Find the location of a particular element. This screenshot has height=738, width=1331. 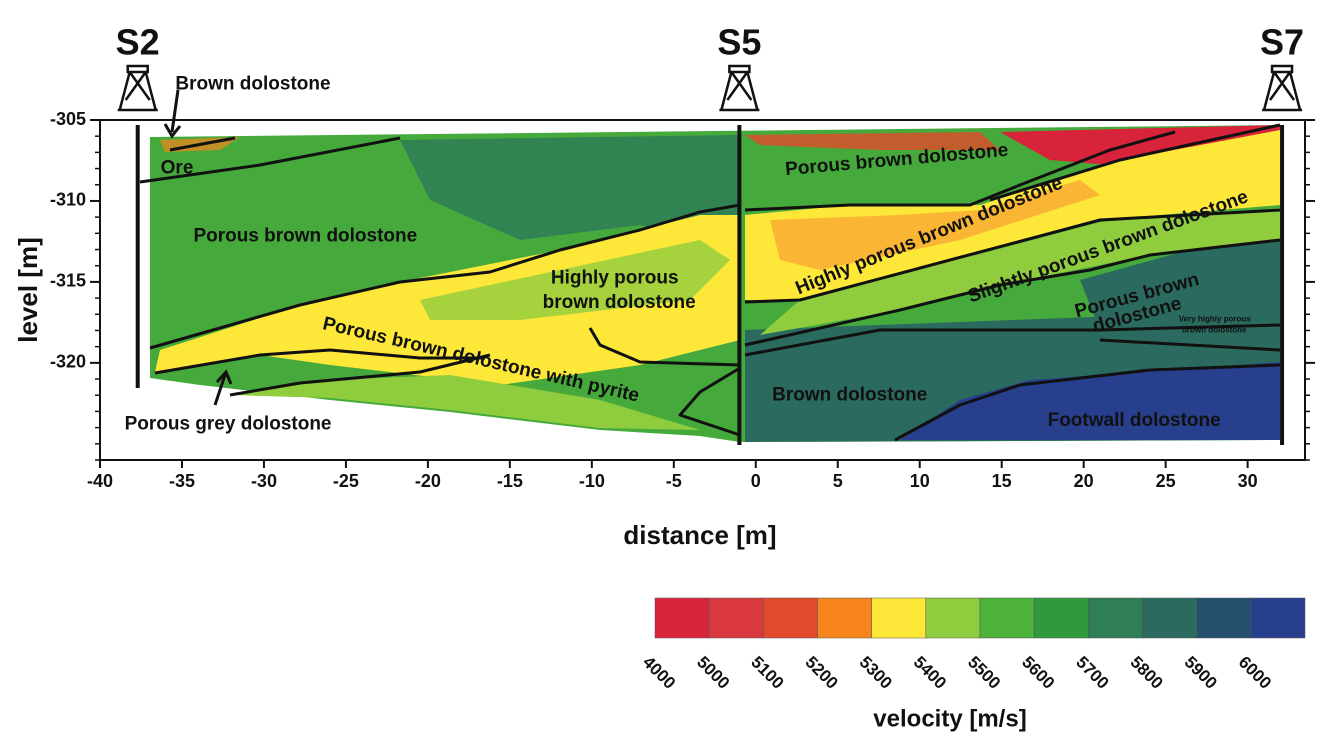

x-tick-label: -20 is located at coordinates (428, 481).